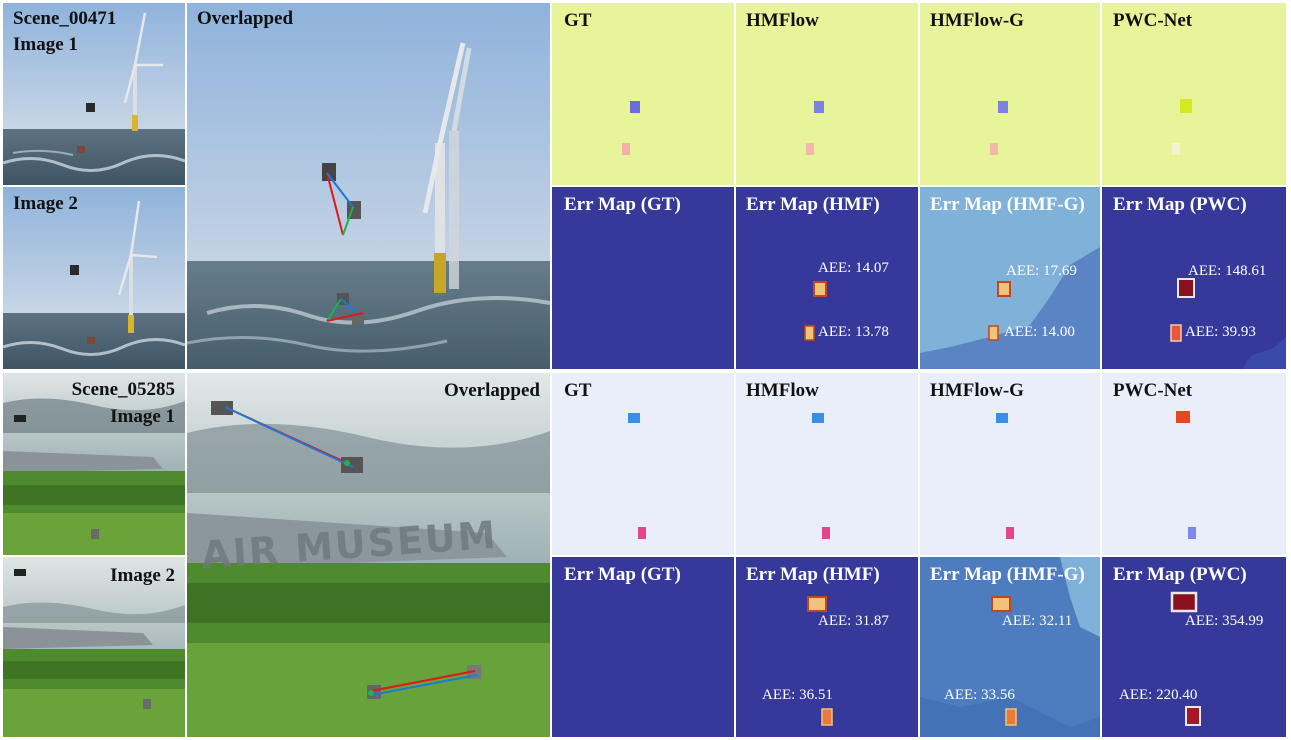 The image size is (1291, 740). I want to click on row1-err-hmf-panel: Err Map (HMF) AEE: 14.07 AEE: 13.78, so click(827, 278).